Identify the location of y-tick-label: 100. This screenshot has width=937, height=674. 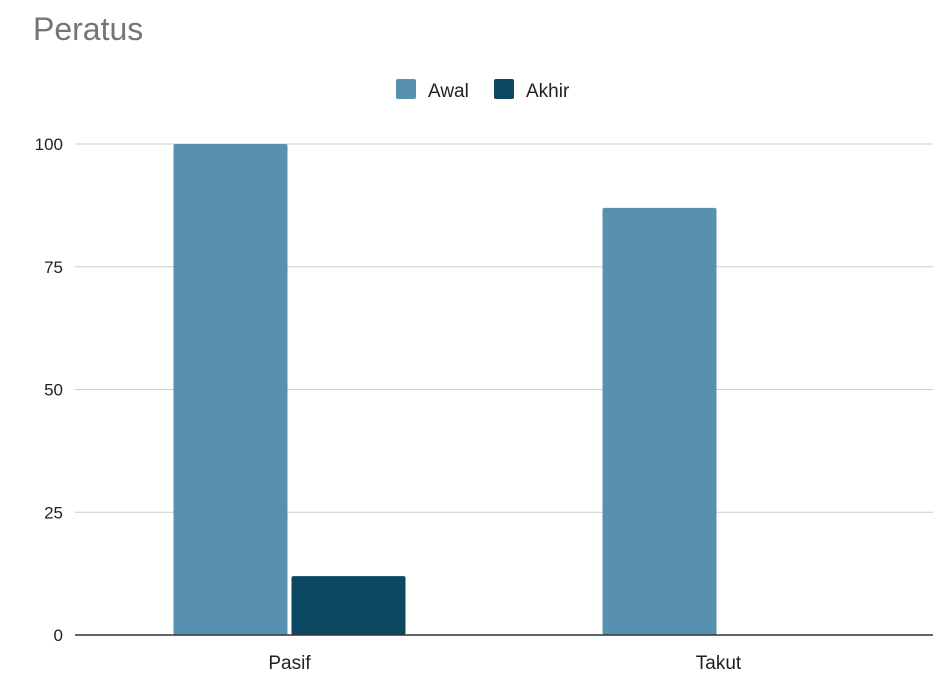
(49, 144).